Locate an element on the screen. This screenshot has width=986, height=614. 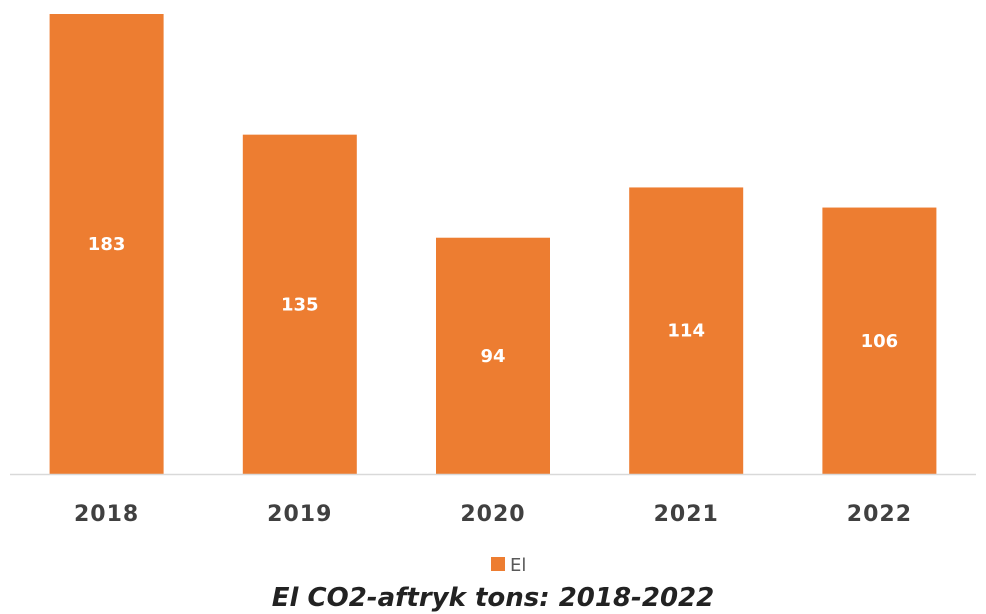
x-tick-2021: 2021 is located at coordinates (686, 514).